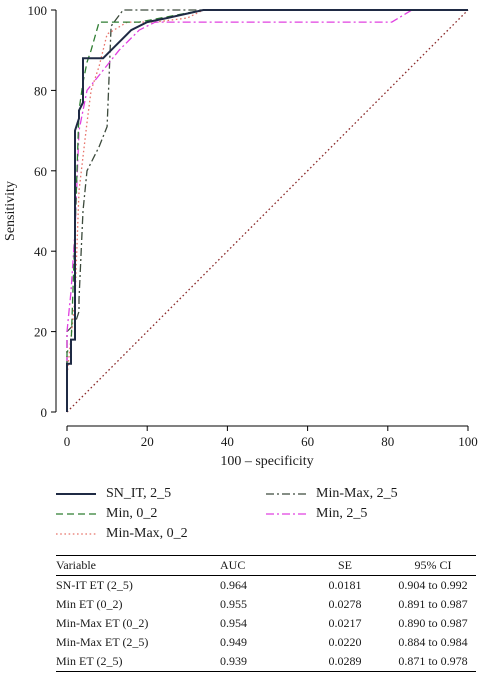 Image resolution: width=480 pixels, height=681 pixels. Describe the element at coordinates (76, 565) in the screenshot. I see `header-variable: Variable` at that location.